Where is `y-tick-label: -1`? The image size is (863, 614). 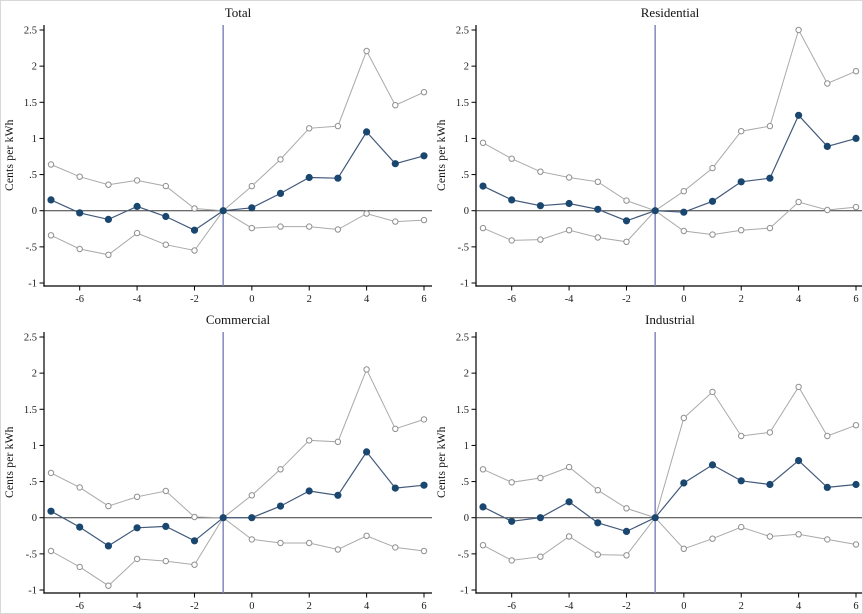 y-tick-label: -1 is located at coordinates (464, 591).